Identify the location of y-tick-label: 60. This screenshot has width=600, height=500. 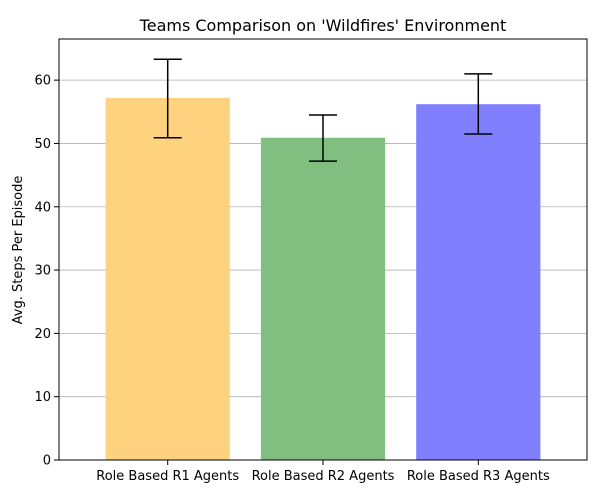
(42, 81).